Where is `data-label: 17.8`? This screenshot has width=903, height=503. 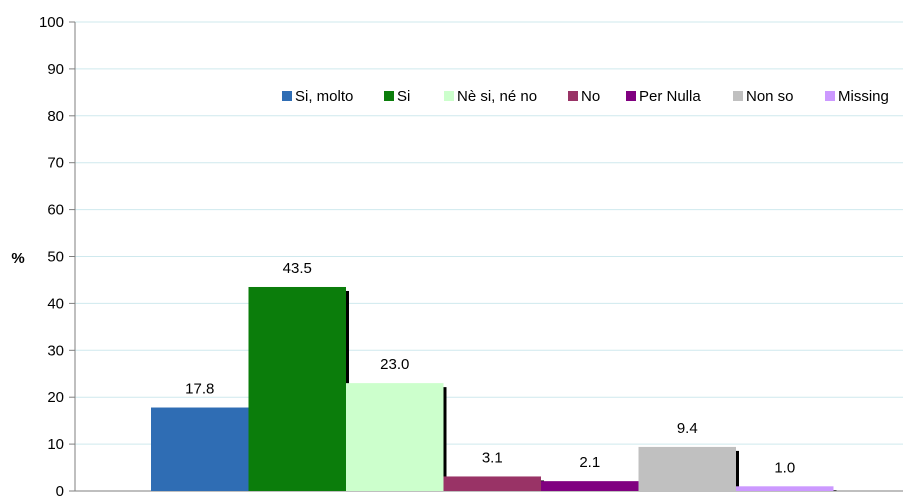 data-label: 17.8 is located at coordinates (199, 389).